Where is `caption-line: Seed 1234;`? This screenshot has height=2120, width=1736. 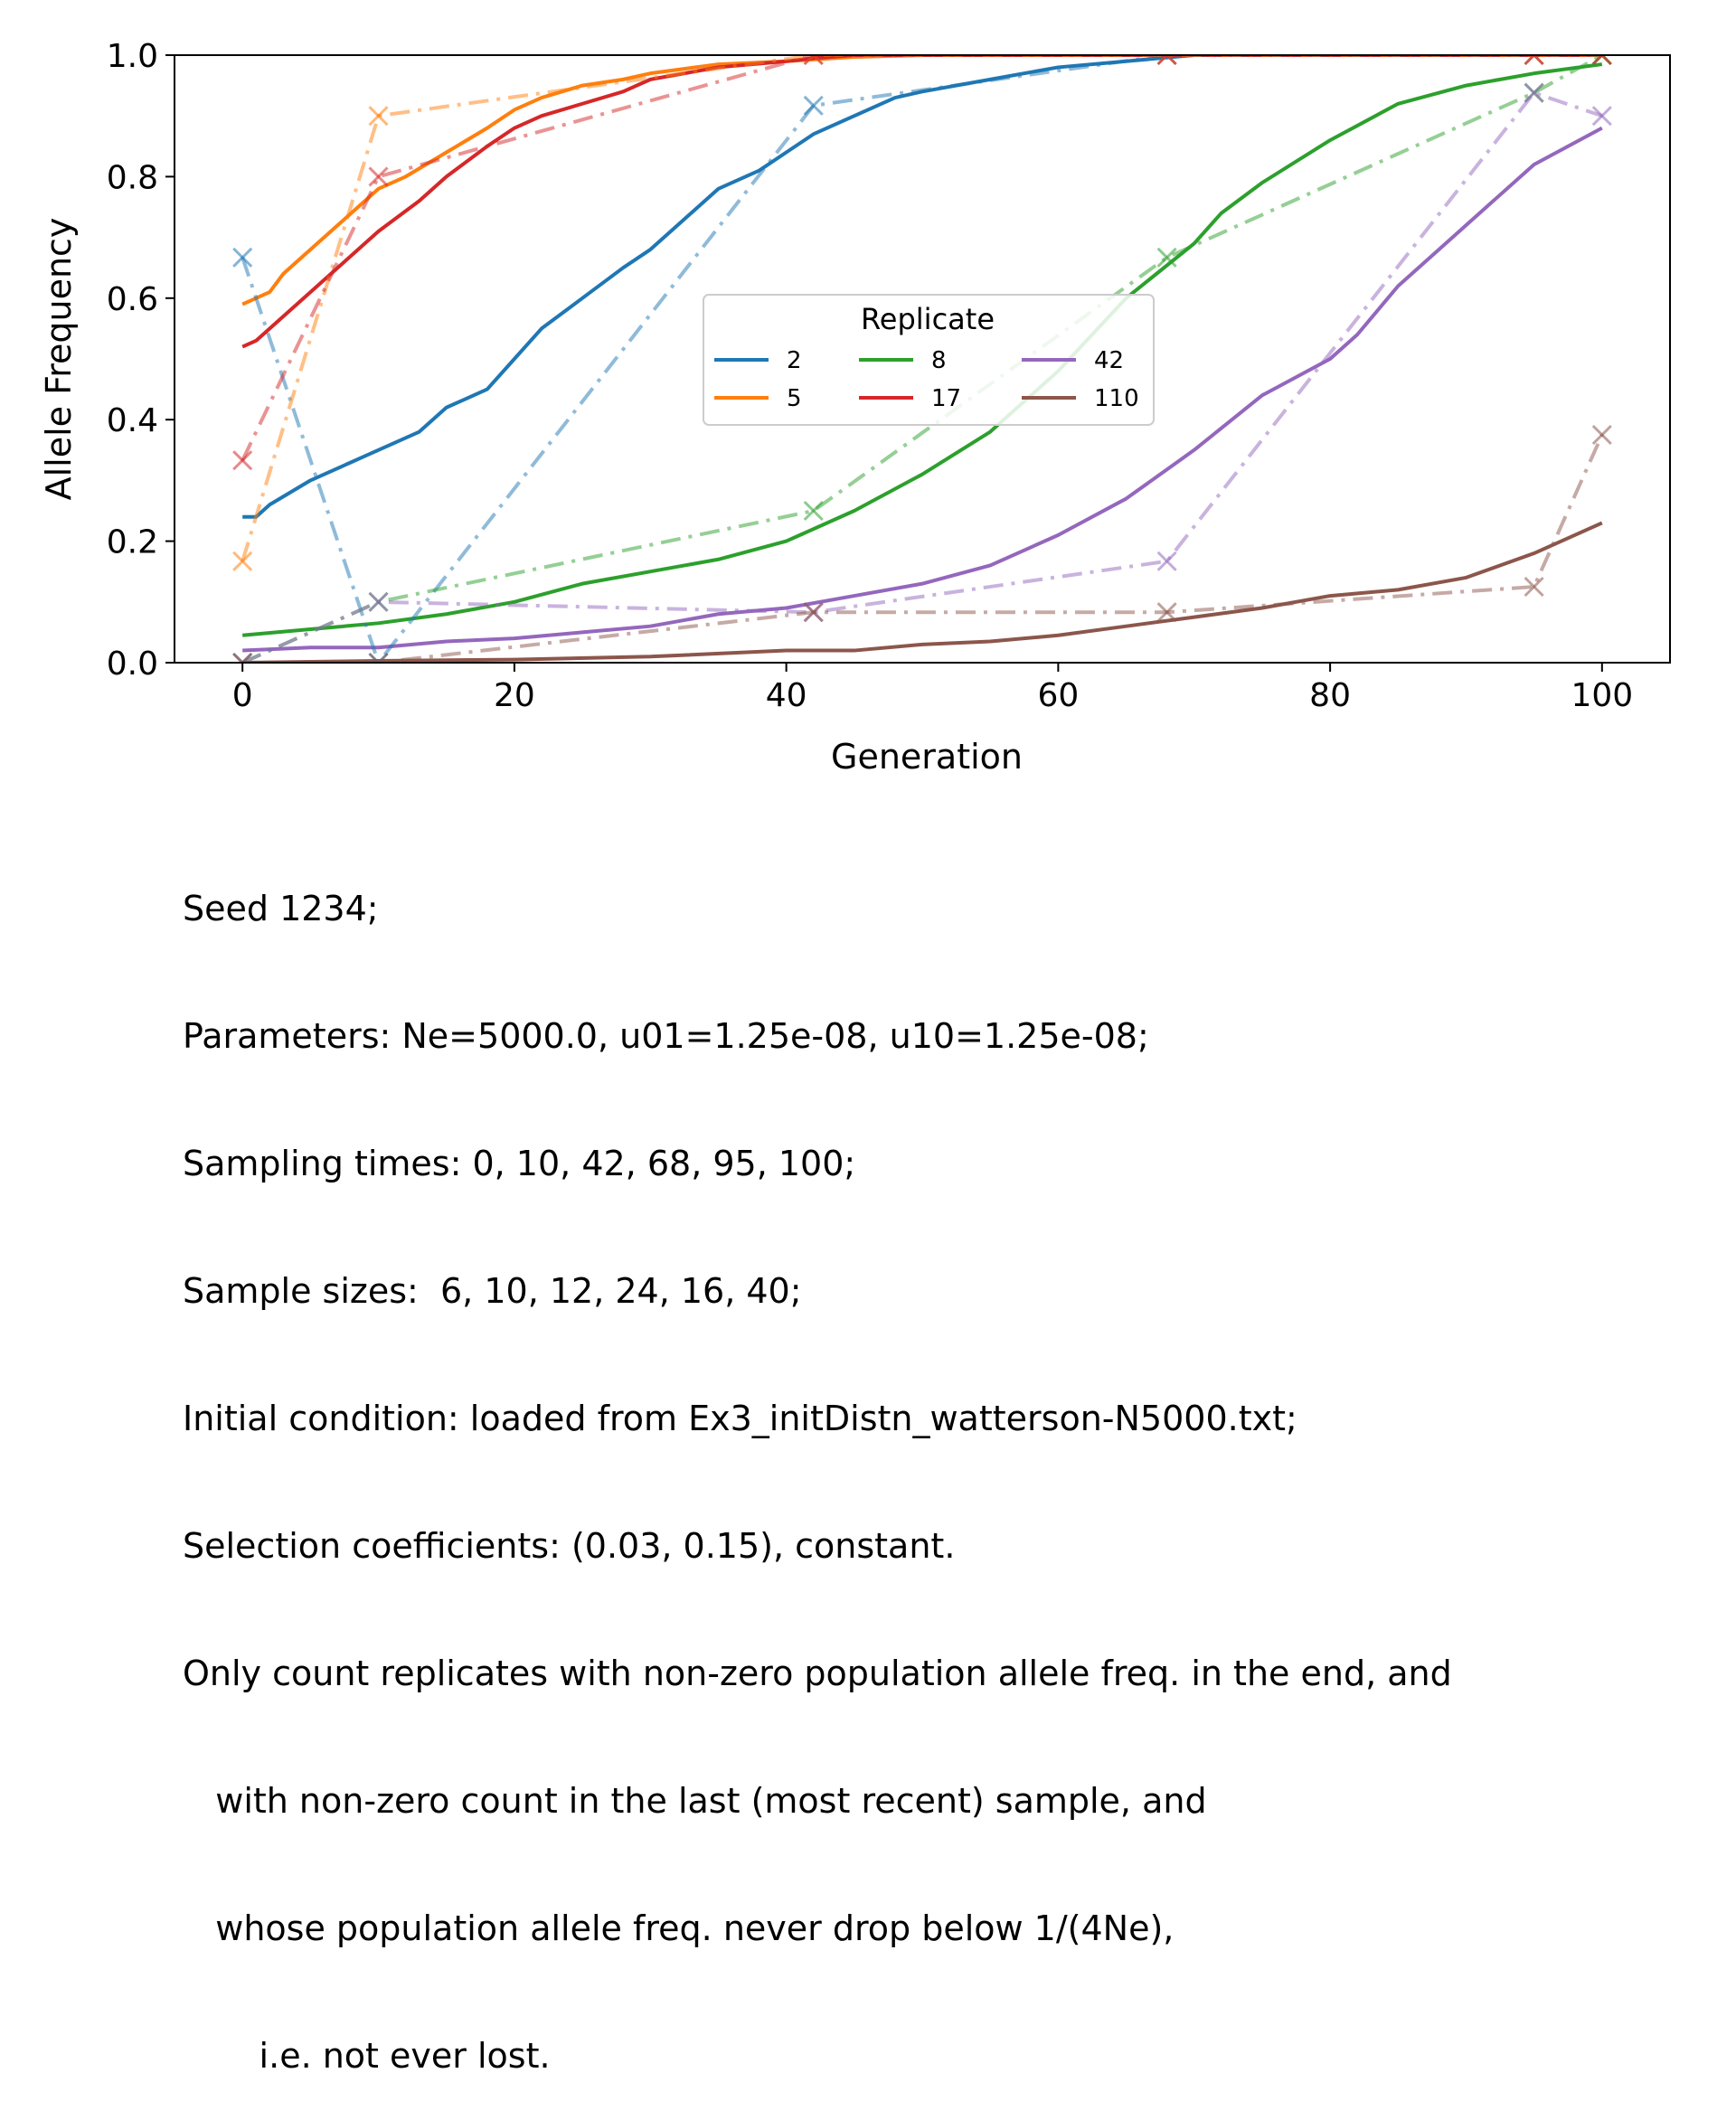 caption-line: Seed 1234; is located at coordinates (281, 908).